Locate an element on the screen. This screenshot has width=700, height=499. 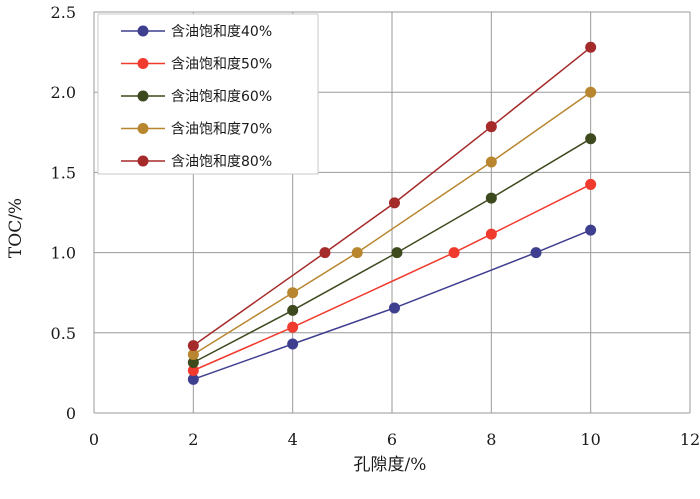
x-tick-label: 8 is located at coordinates (491, 439).